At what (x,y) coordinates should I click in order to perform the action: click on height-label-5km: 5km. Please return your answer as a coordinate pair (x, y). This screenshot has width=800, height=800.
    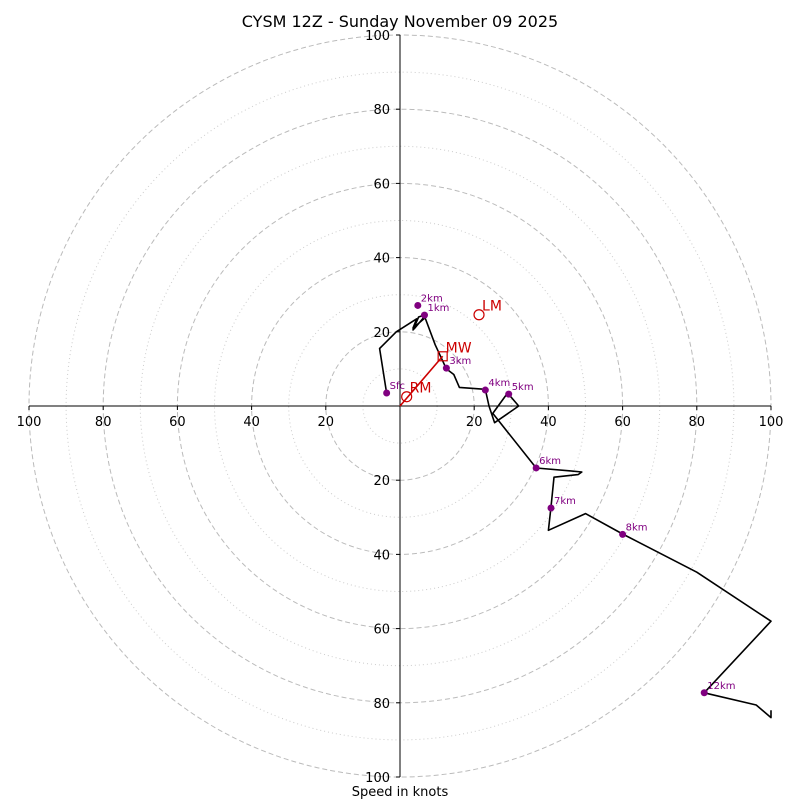
    Looking at the image, I should click on (523, 387).